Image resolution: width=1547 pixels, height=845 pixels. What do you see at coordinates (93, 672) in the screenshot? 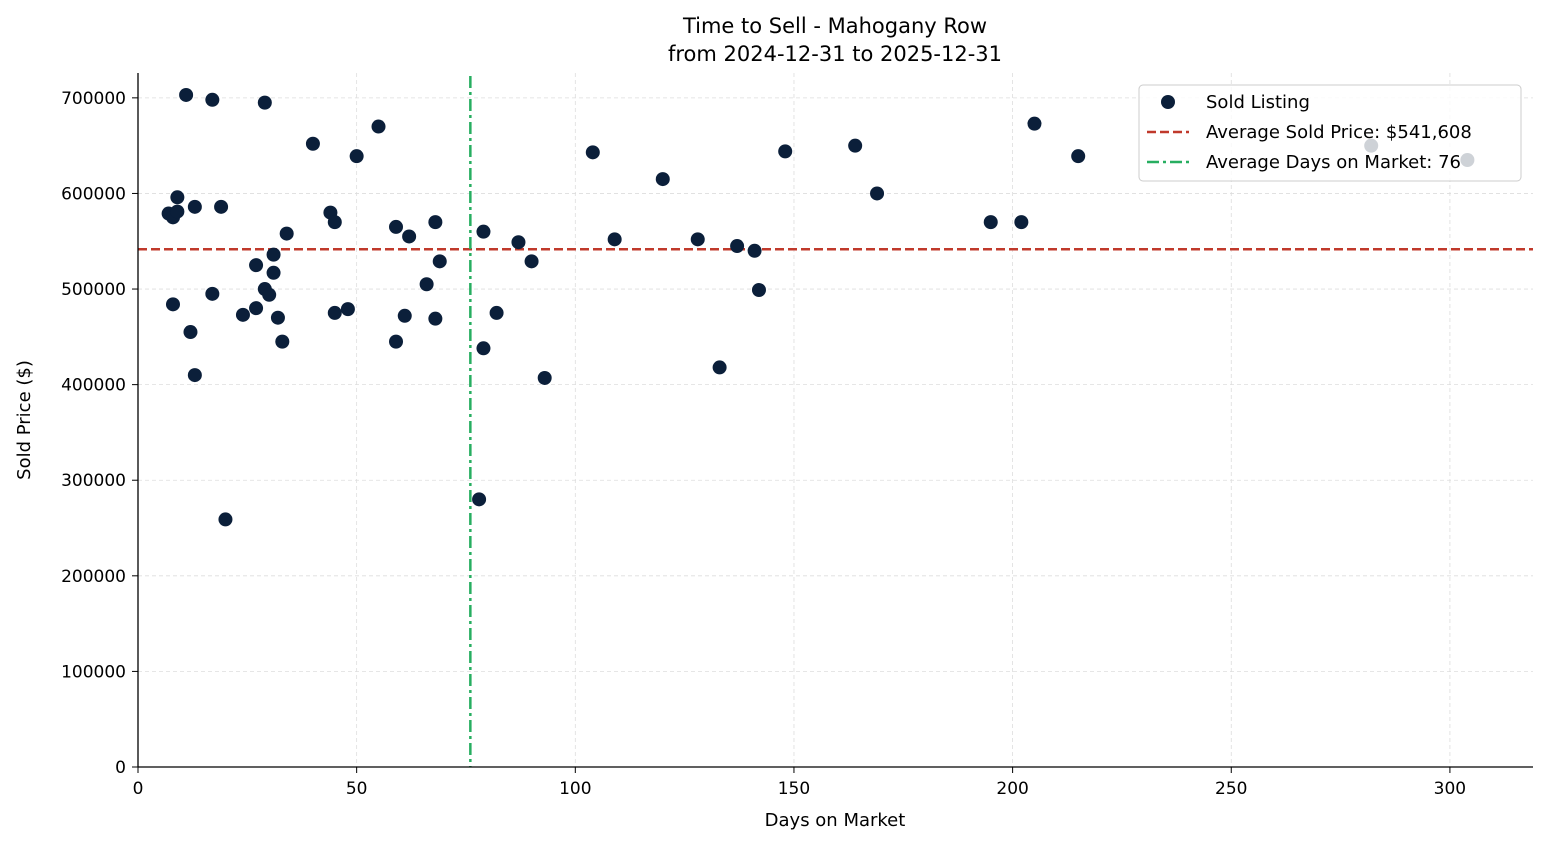
I see `y-tick-label: 100000` at bounding box center [93, 672].